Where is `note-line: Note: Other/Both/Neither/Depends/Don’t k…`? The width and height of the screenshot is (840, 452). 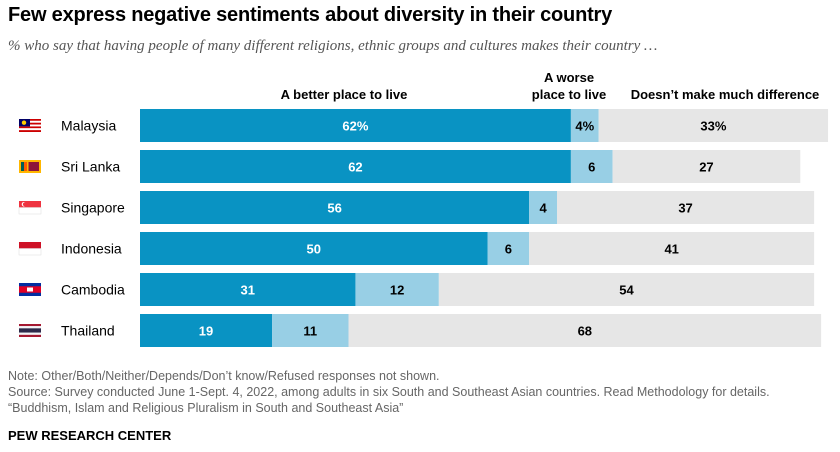
note-line: Note: Other/Both/Neither/Depends/Don’t k… is located at coordinates (224, 376).